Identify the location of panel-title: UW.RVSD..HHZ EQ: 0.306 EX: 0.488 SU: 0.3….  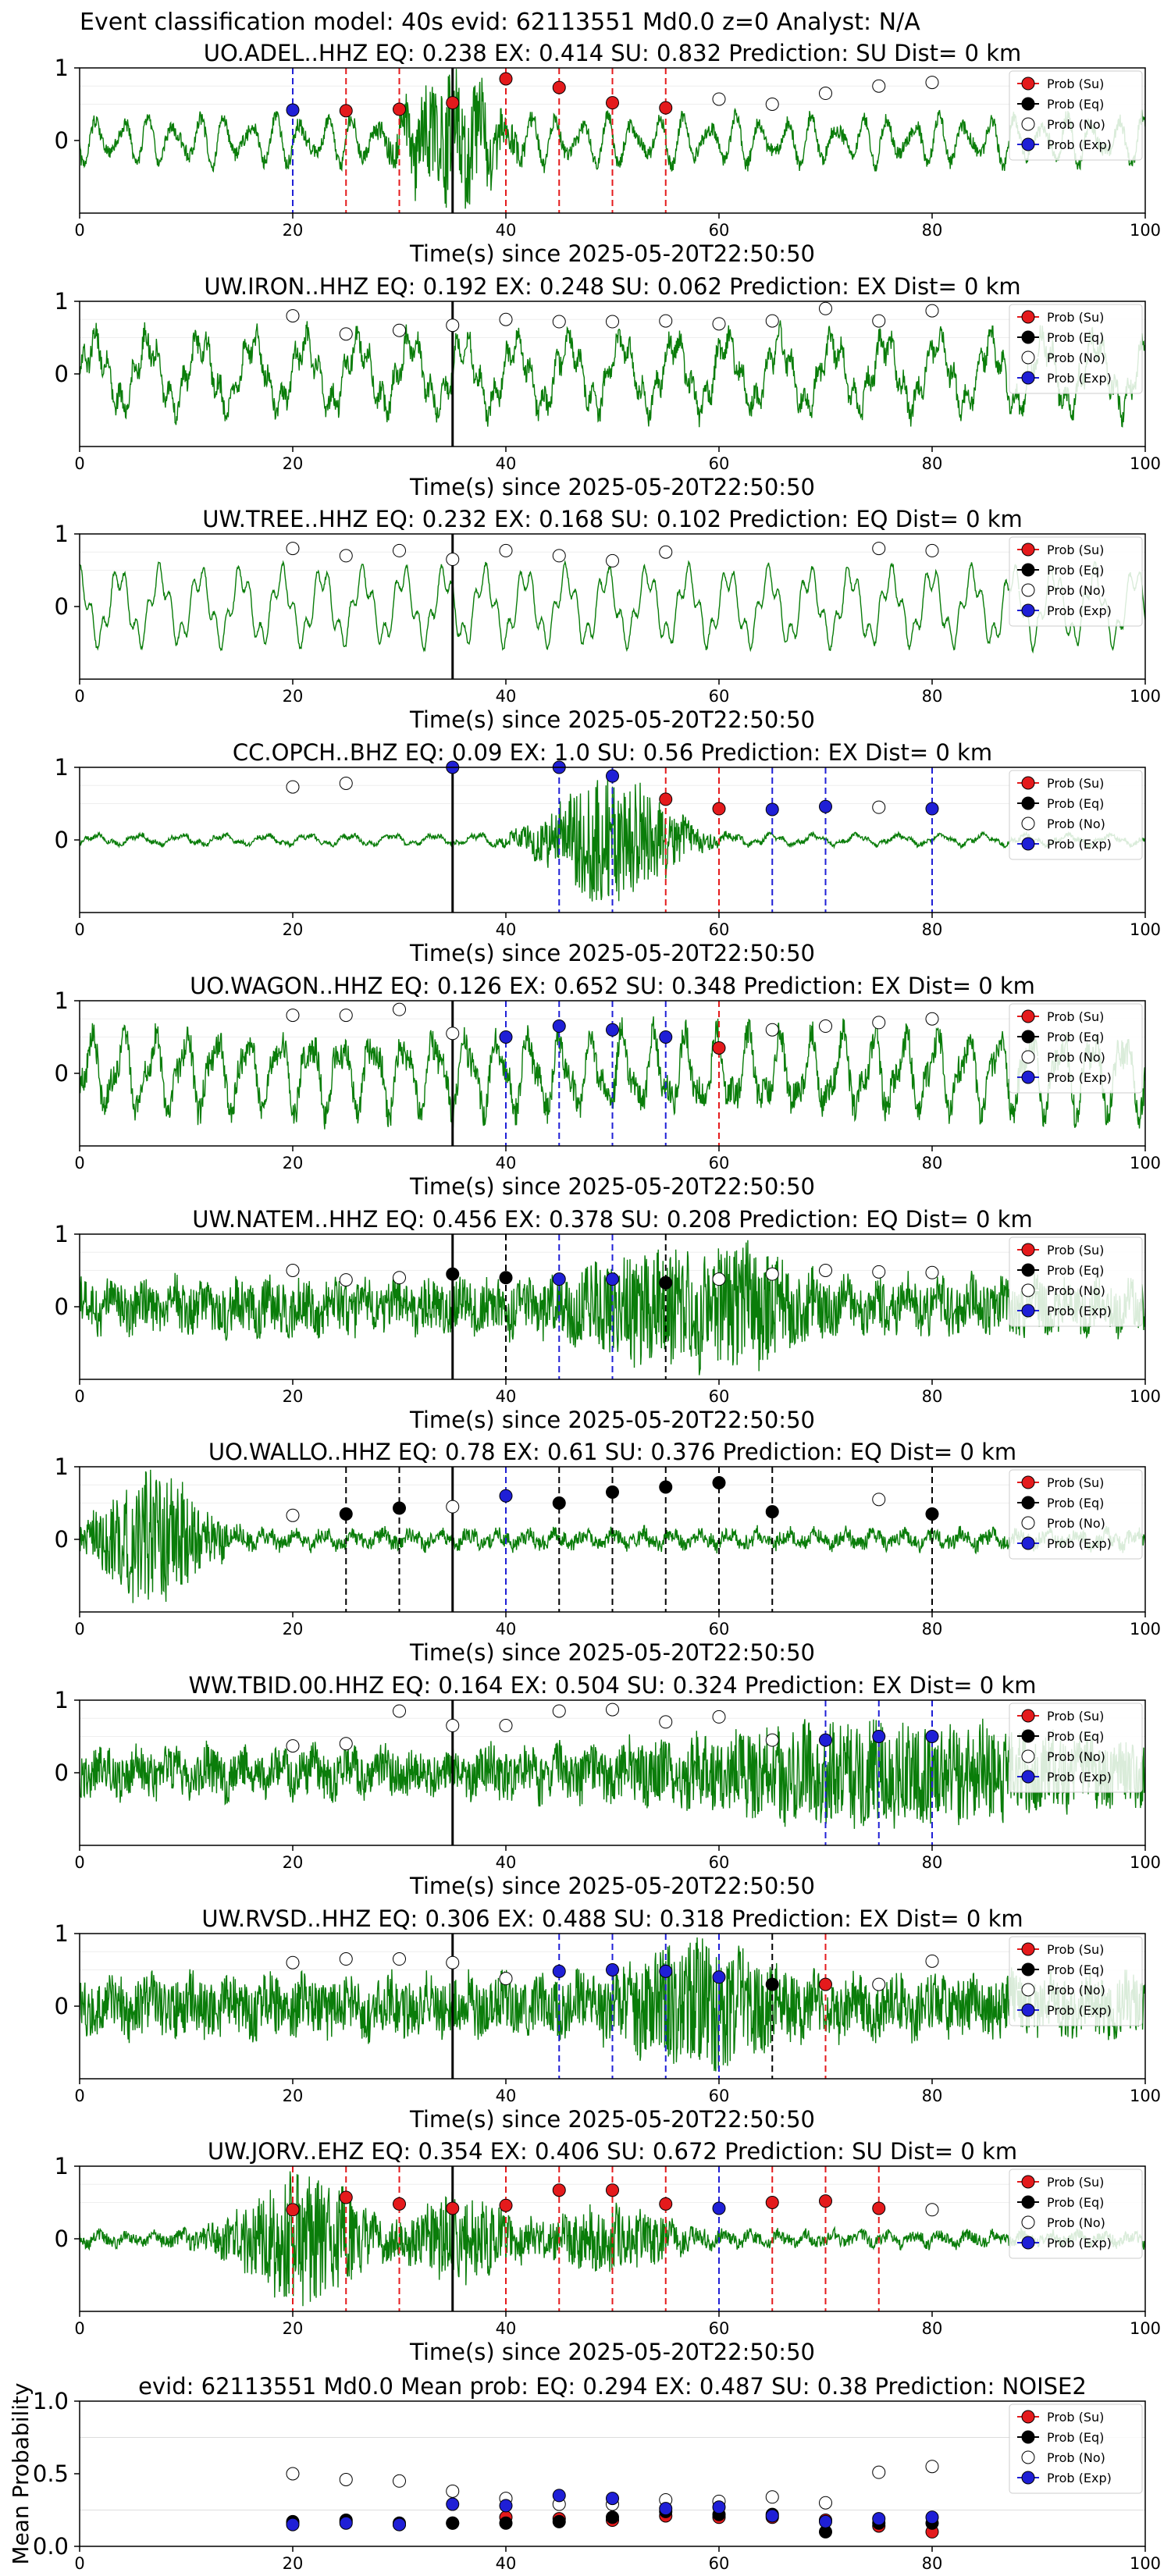
(612, 1918).